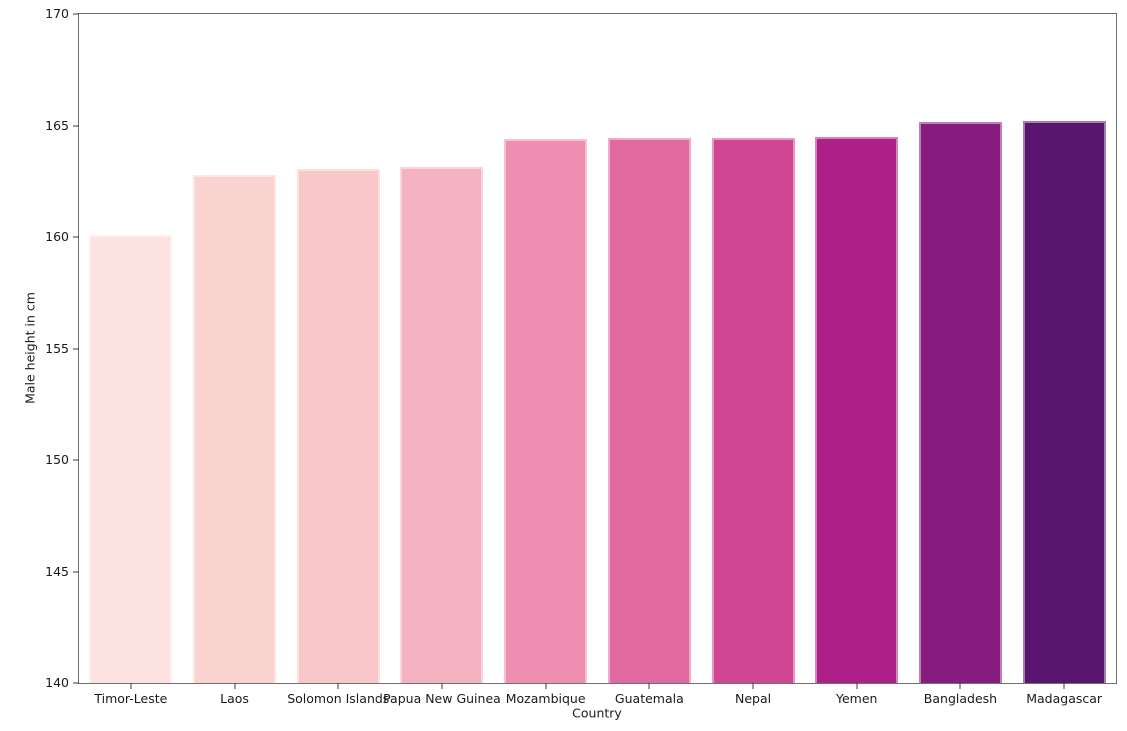  Describe the element at coordinates (960, 402) in the screenshot. I see `bar-bangladesh` at that location.